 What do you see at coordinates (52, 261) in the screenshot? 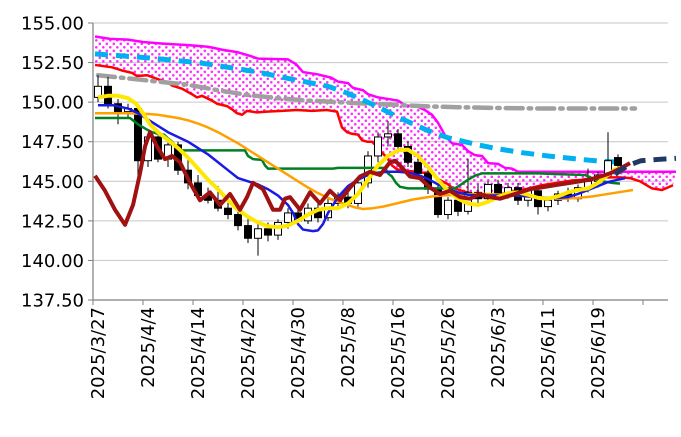
I see `y-axis-label: 140.00` at bounding box center [52, 261].